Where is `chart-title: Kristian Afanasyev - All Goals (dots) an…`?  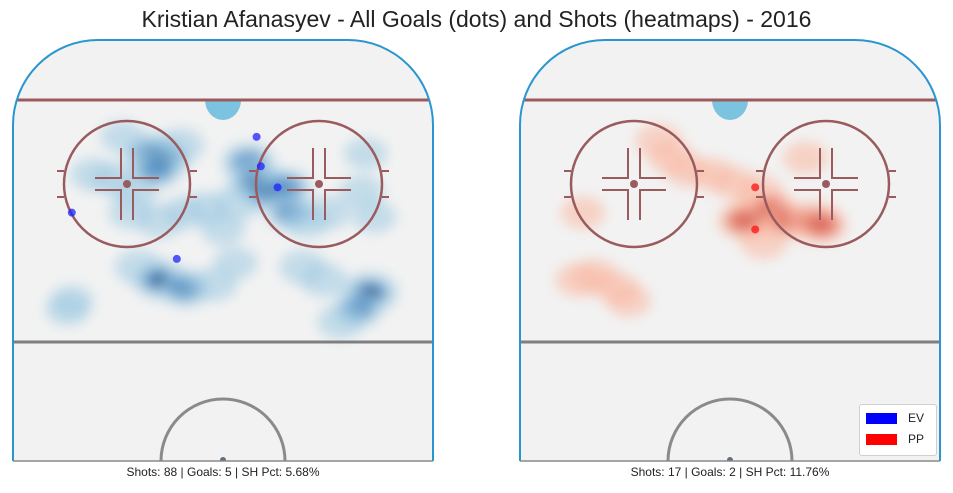 chart-title: Kristian Afanasyev - All Goals (dots) an… is located at coordinates (476, 19).